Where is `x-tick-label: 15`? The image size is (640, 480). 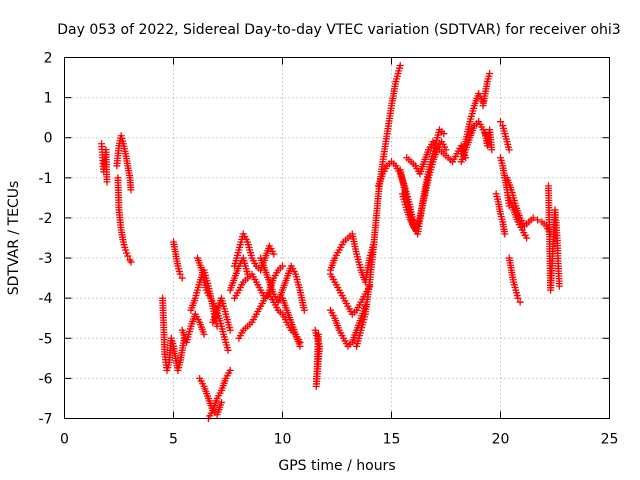 x-tick-label: 15 is located at coordinates (392, 440).